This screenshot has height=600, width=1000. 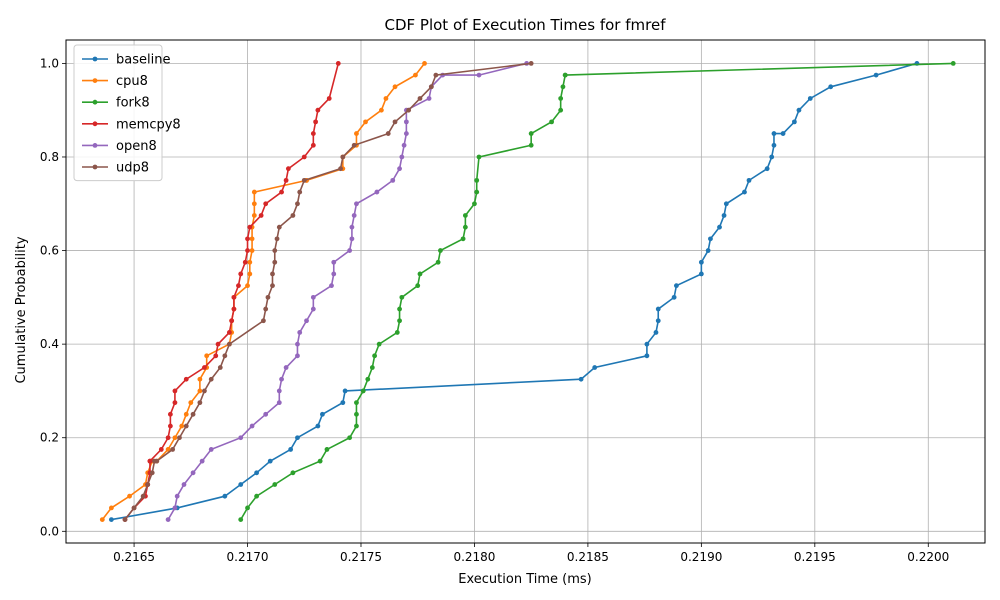 I want to click on y-tick-label: 0.6, so click(x=49, y=251).